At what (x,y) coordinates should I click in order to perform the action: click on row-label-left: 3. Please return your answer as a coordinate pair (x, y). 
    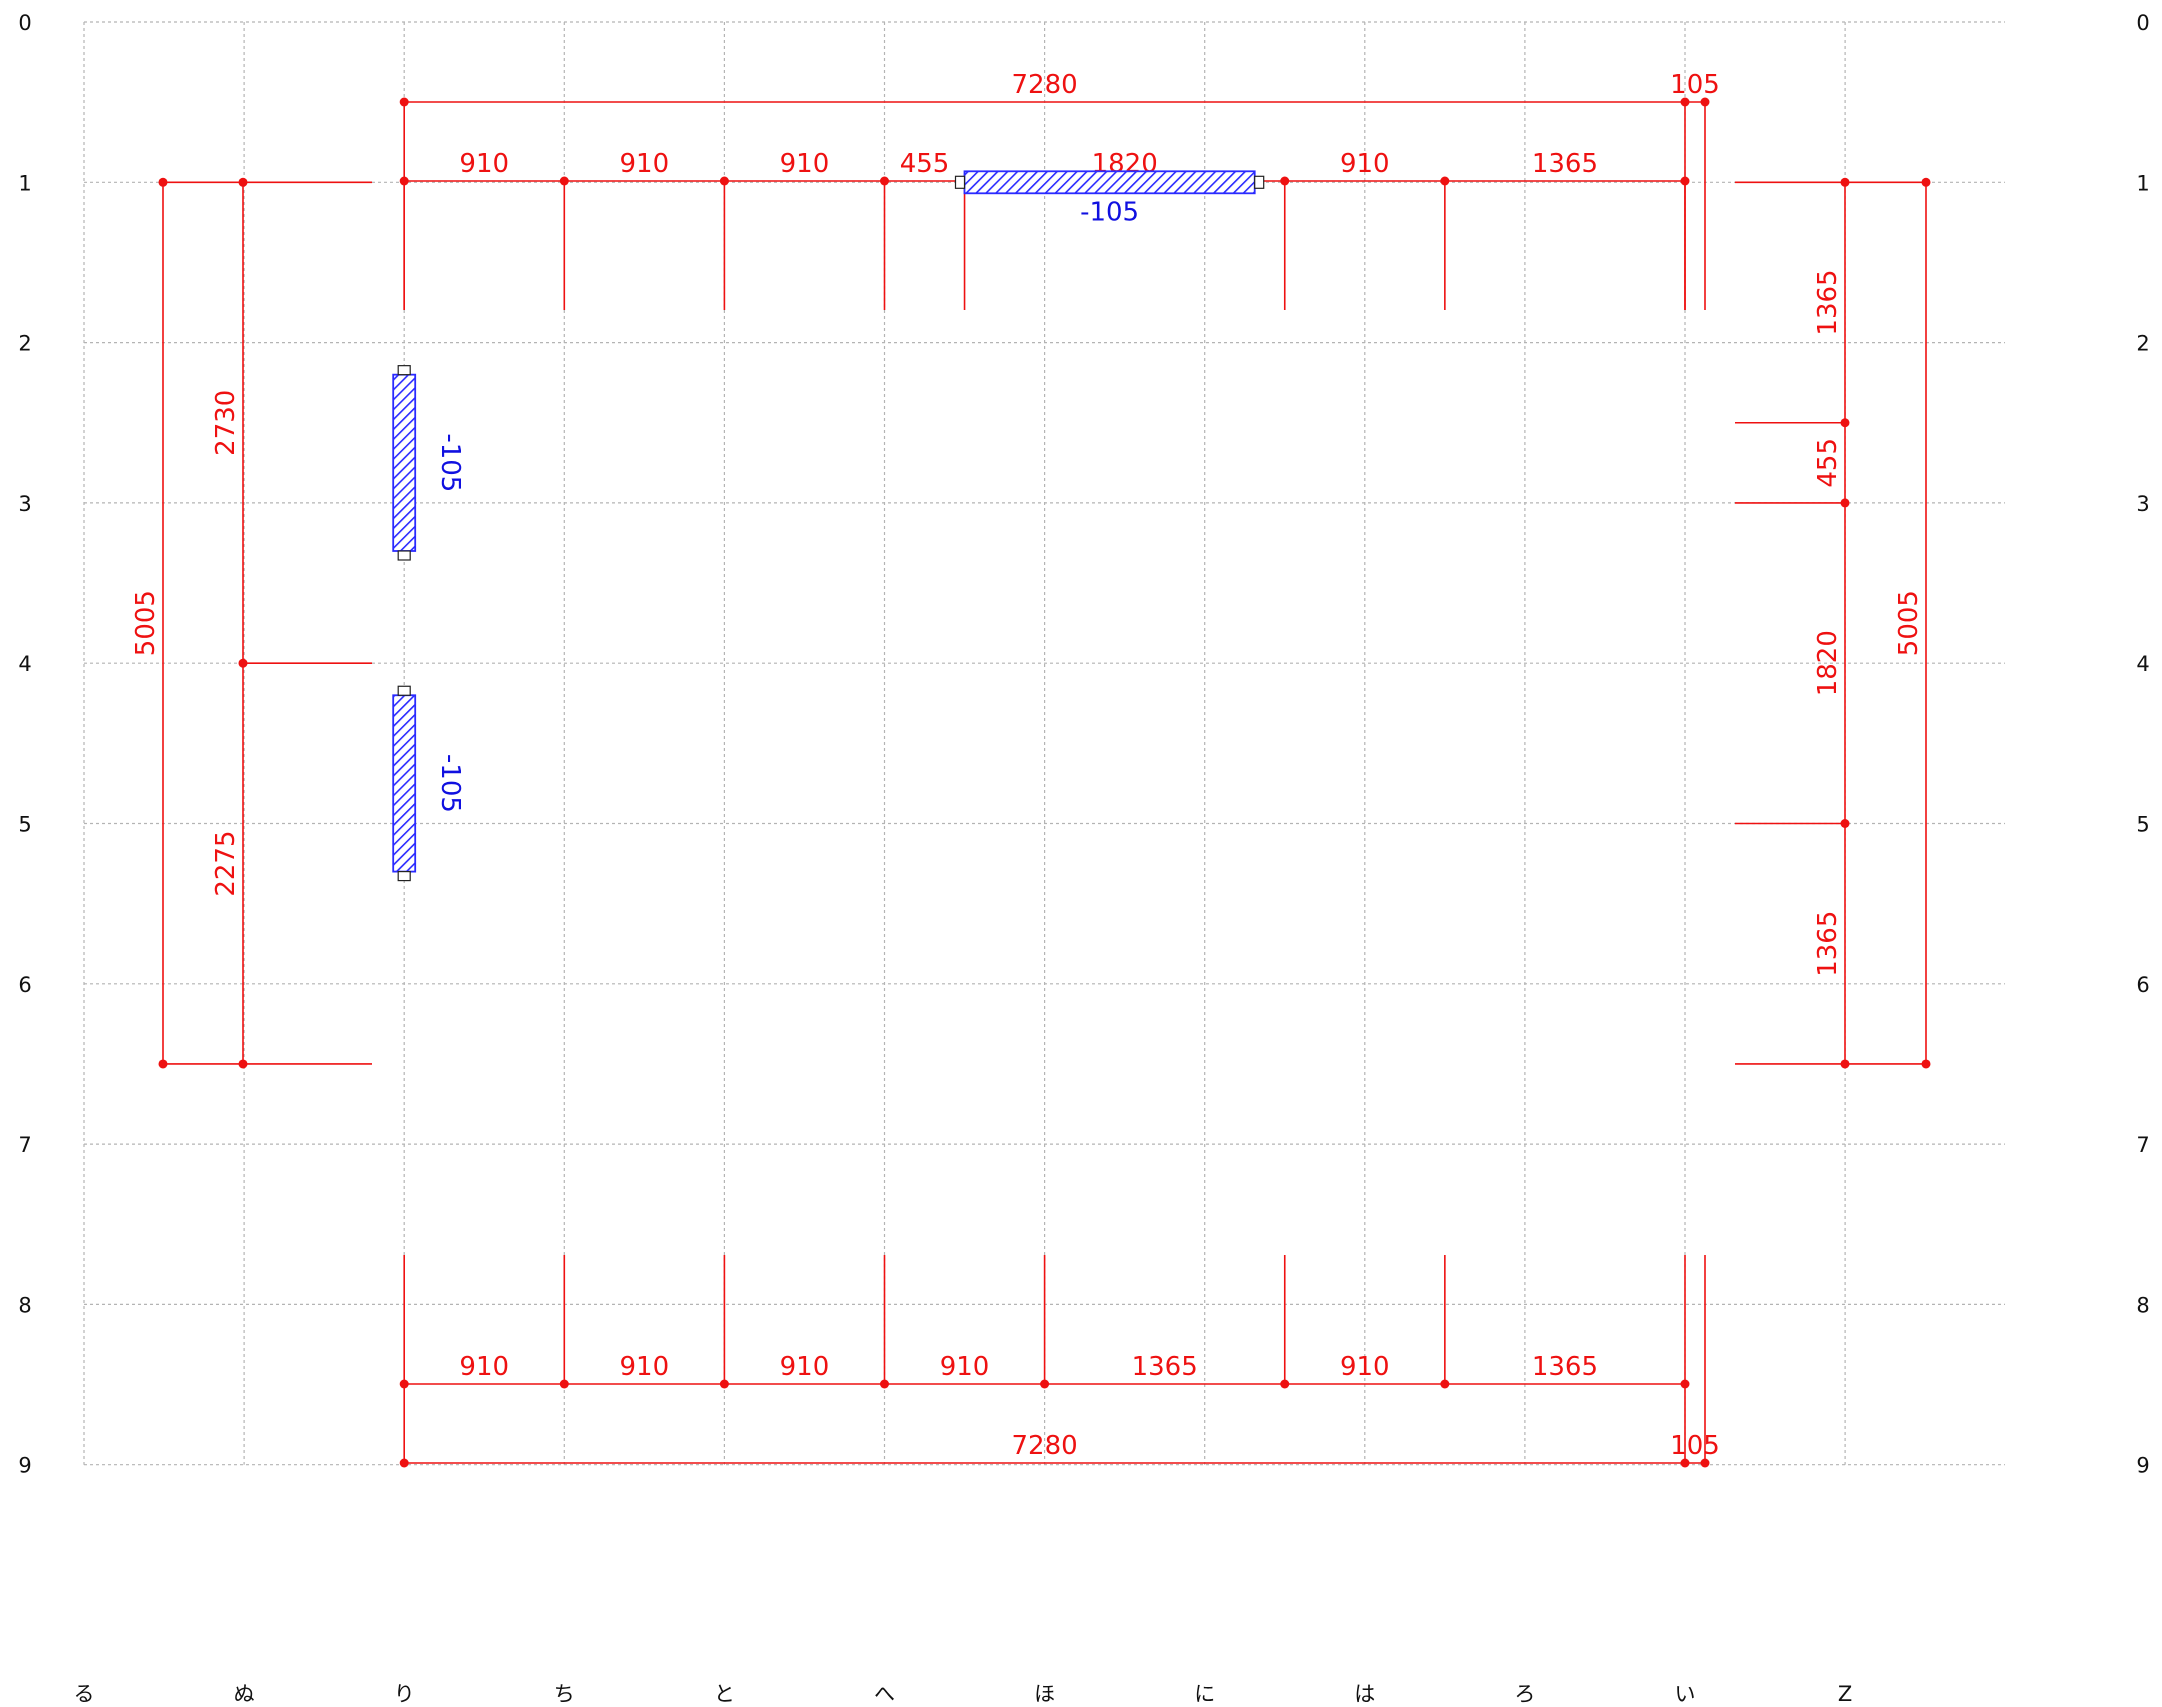
    Looking at the image, I should click on (24, 504).